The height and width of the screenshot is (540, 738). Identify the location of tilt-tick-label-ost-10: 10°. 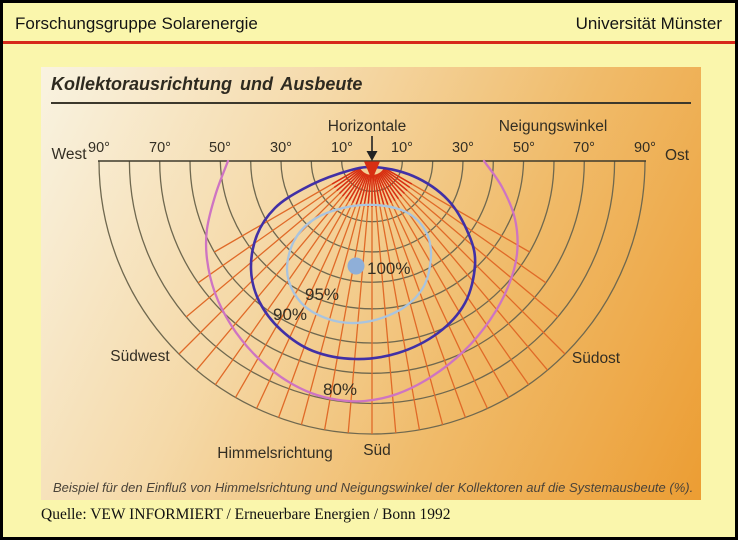
(402, 148).